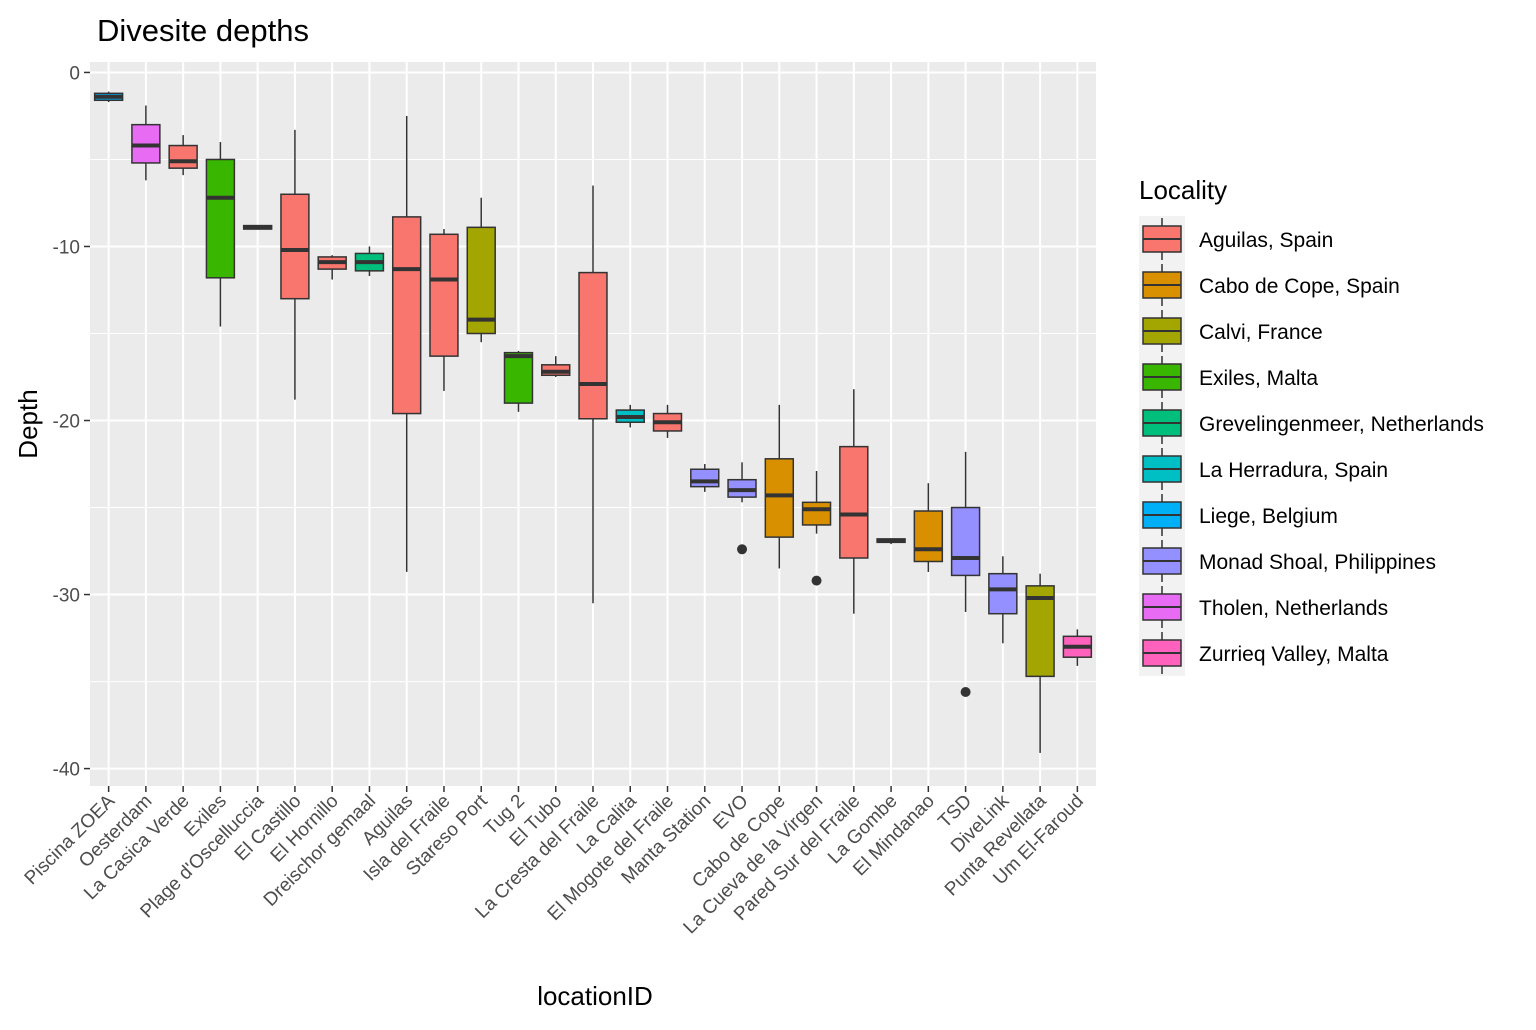  Describe the element at coordinates (595, 996) in the screenshot. I see `x-axis-title: locationID` at that location.